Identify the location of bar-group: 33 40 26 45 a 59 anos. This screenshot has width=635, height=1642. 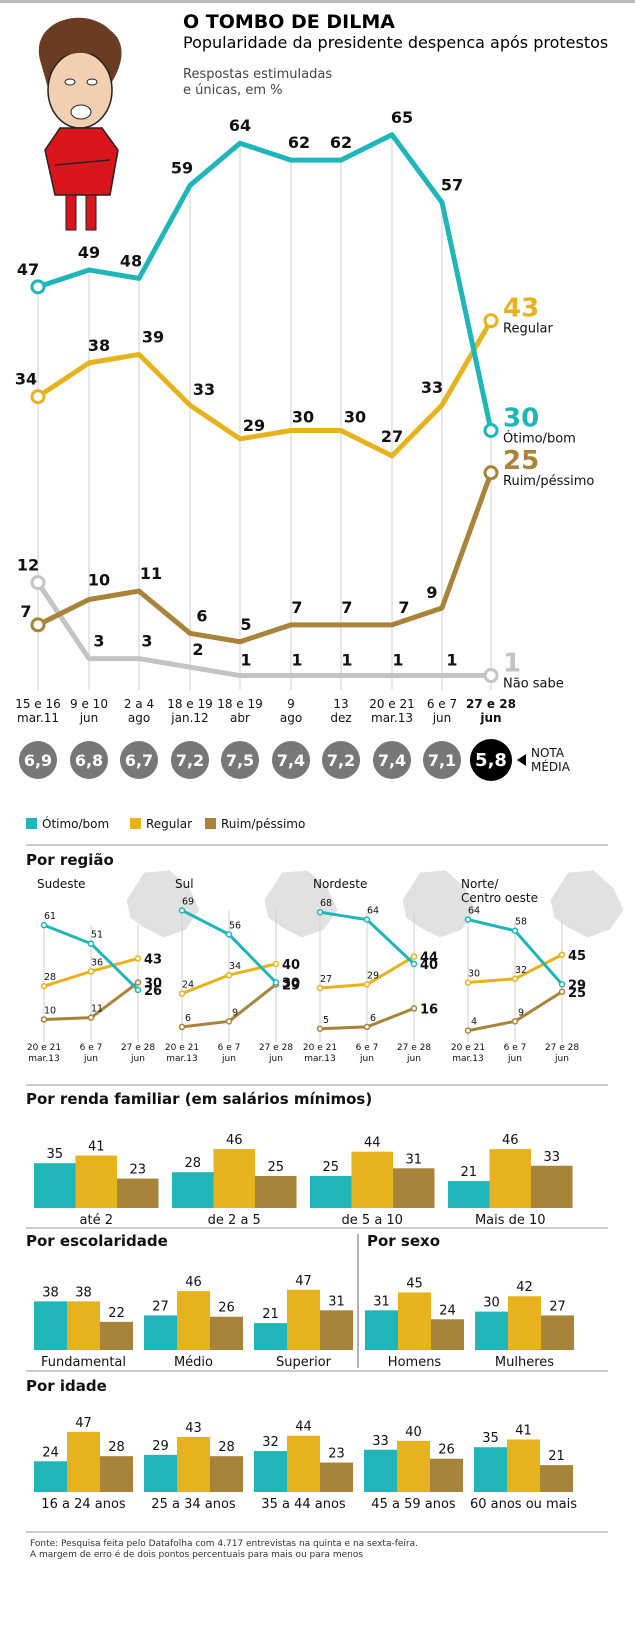
(413, 1468).